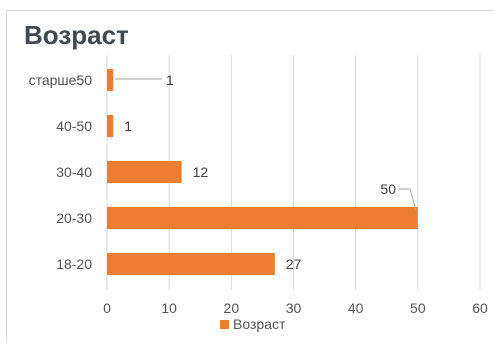 Image resolution: width=495 pixels, height=344 pixels. Describe the element at coordinates (74, 126) in the screenshot. I see `category-label: 40-50` at that location.